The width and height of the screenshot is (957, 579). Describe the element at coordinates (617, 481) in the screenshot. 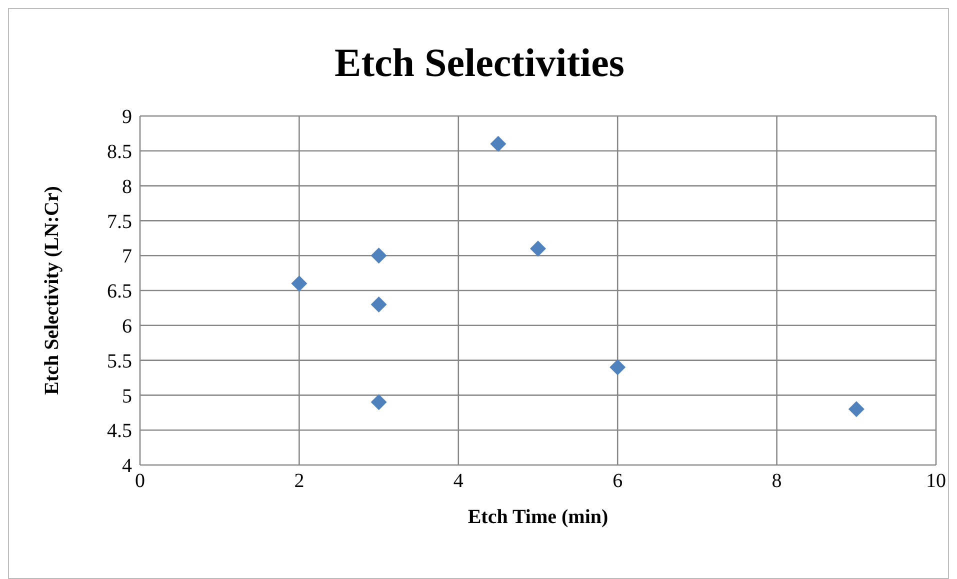

I see `x-tick-label: 6` at that location.